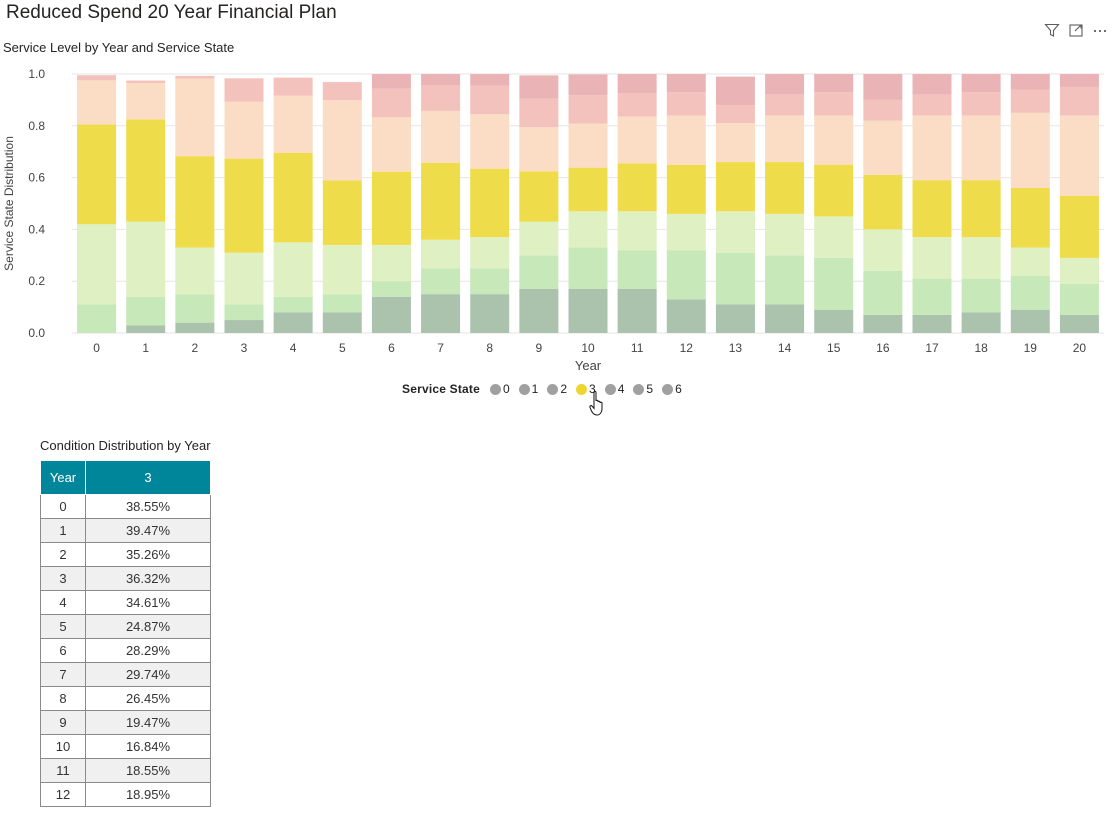 This screenshot has height=836, width=1118. I want to click on legend-item-0: 0, so click(499, 389).